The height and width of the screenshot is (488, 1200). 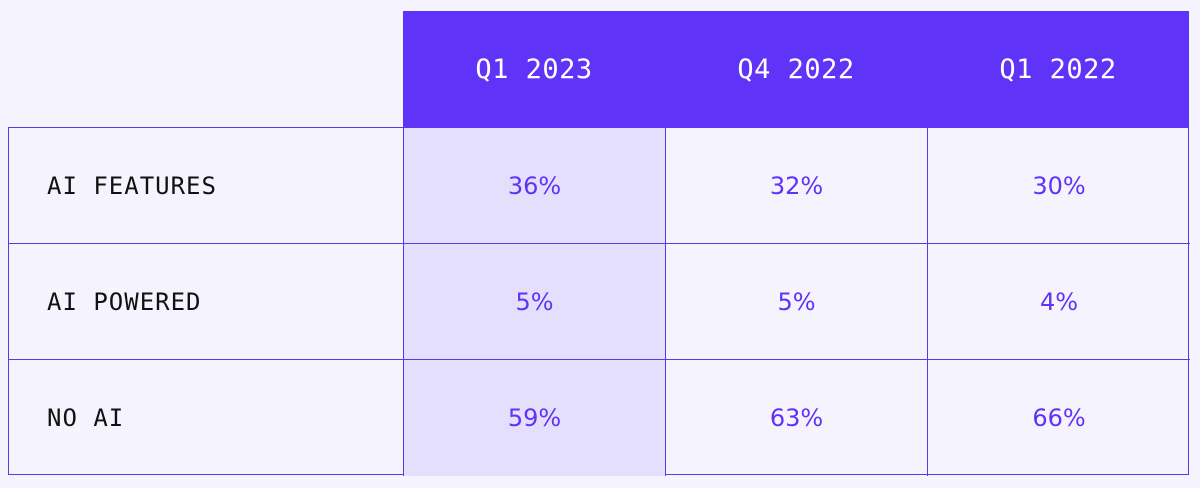 What do you see at coordinates (797, 418) in the screenshot?
I see `table-cell: 63%` at bounding box center [797, 418].